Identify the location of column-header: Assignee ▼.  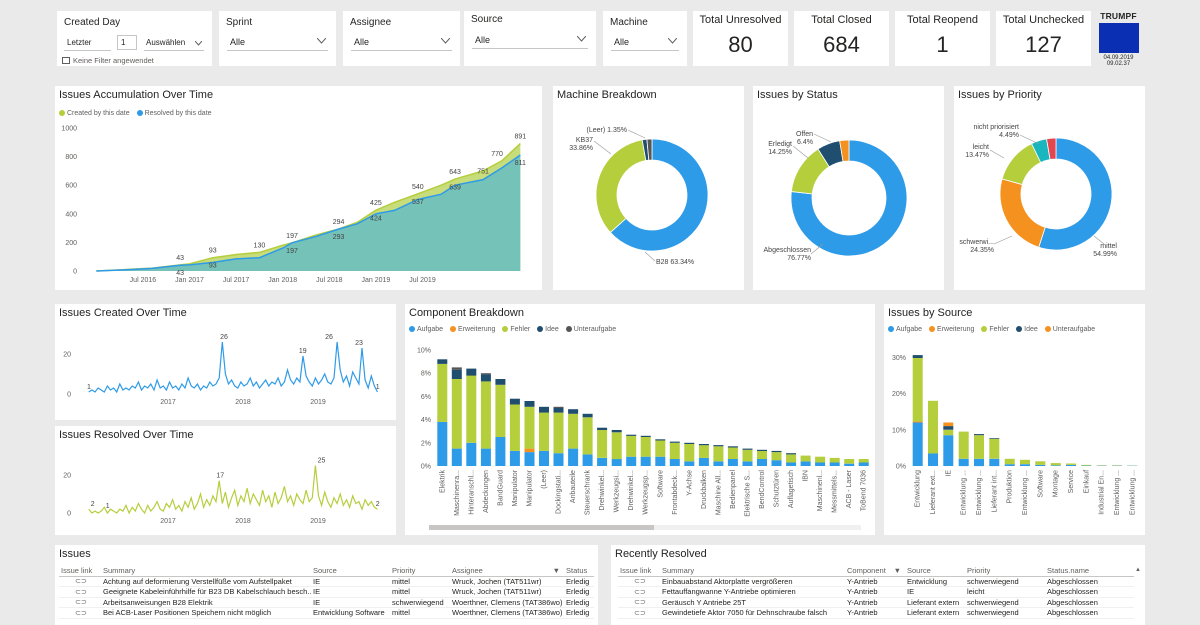
(507, 571).